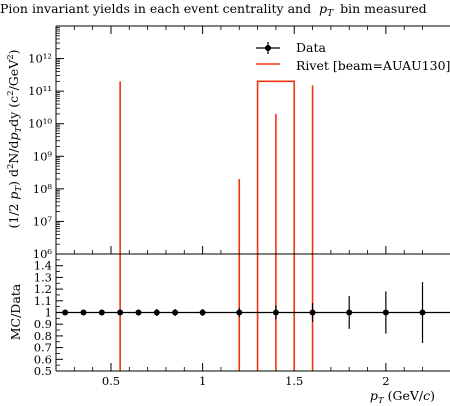  Describe the element at coordinates (43, 189) in the screenshot. I see `main-y-tick-label: 10⁸` at that location.